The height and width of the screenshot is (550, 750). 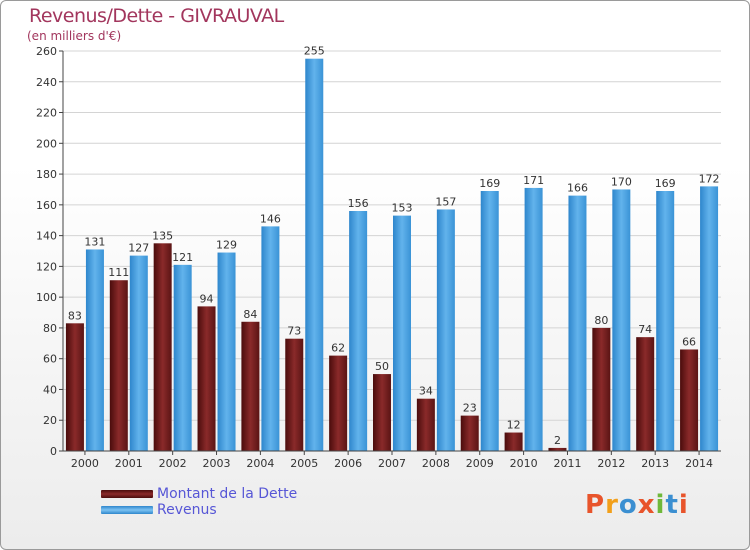 What do you see at coordinates (612, 505) in the screenshot?
I see `logo-letter: r` at bounding box center [612, 505].